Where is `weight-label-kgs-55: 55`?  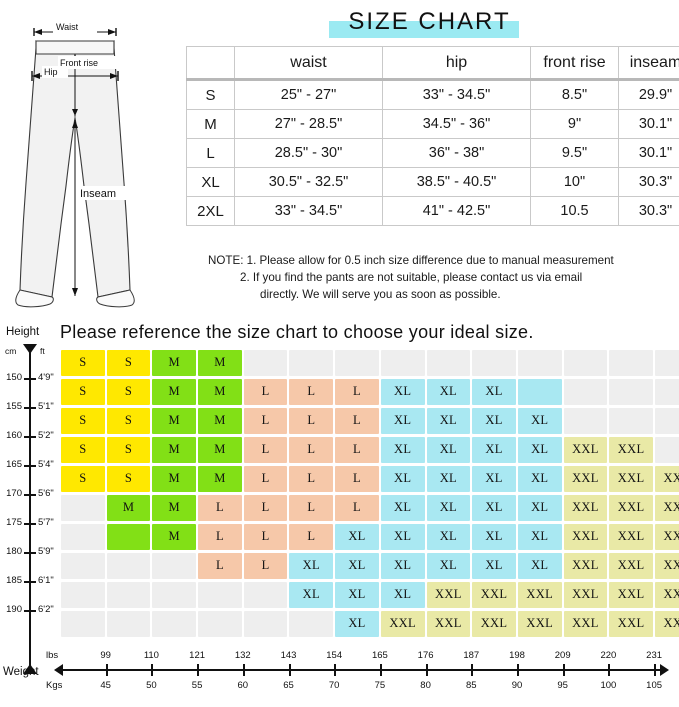
weight-label-kgs-55: 55 is located at coordinates (197, 685).